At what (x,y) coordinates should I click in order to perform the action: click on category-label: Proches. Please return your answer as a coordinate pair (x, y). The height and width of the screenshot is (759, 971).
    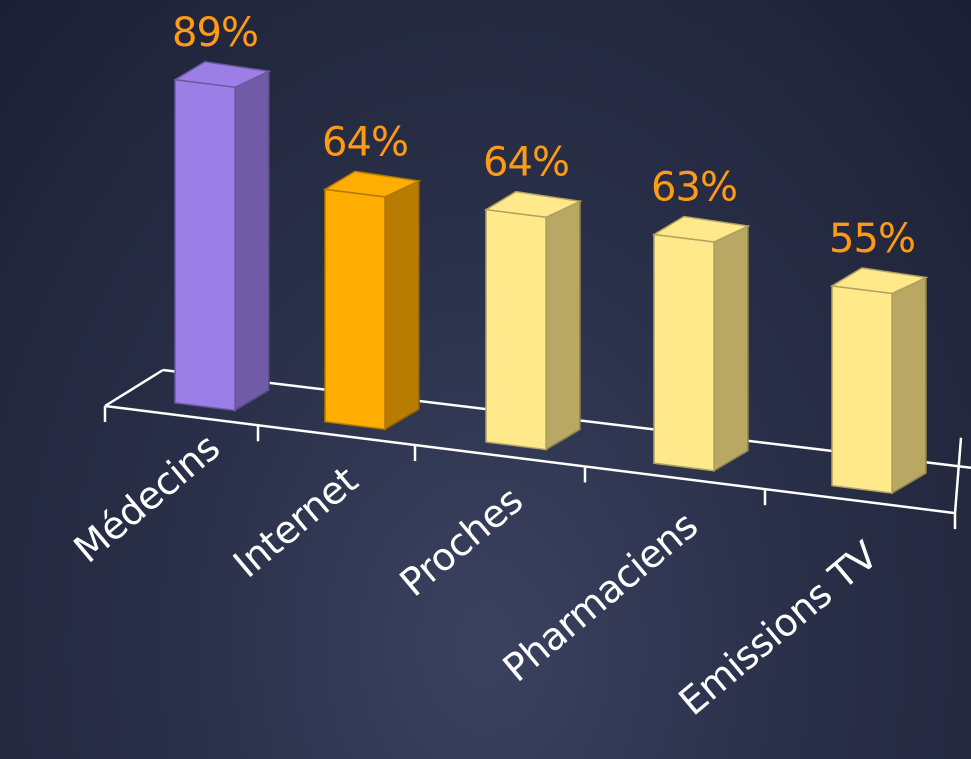
    Looking at the image, I should click on (460, 541).